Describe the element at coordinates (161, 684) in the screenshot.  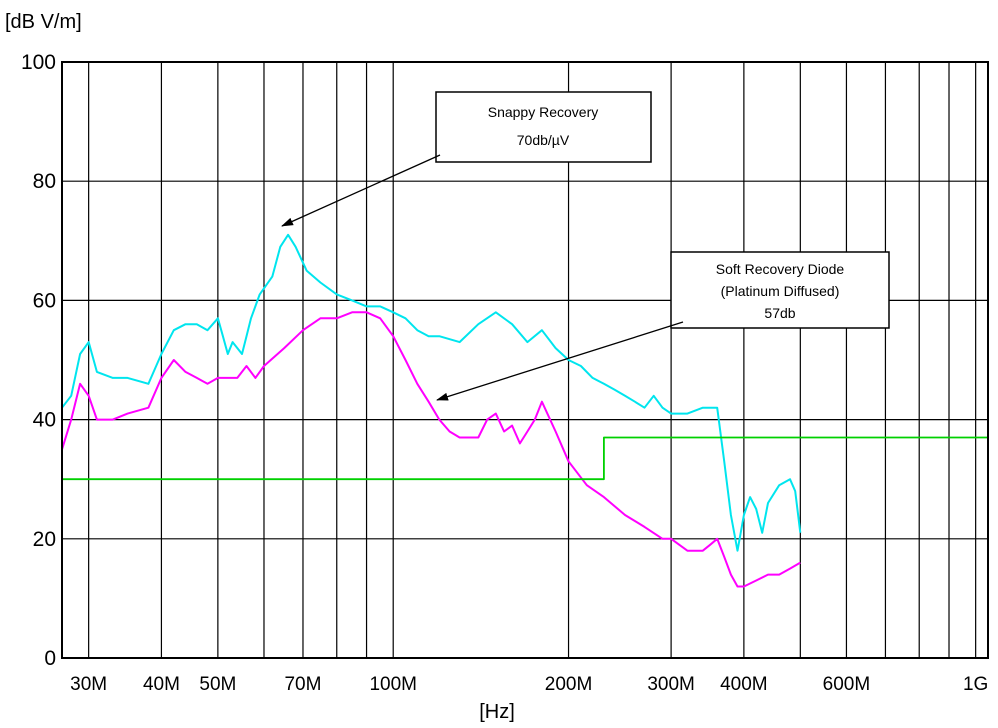
I see `x-tick-label: 40M` at that location.